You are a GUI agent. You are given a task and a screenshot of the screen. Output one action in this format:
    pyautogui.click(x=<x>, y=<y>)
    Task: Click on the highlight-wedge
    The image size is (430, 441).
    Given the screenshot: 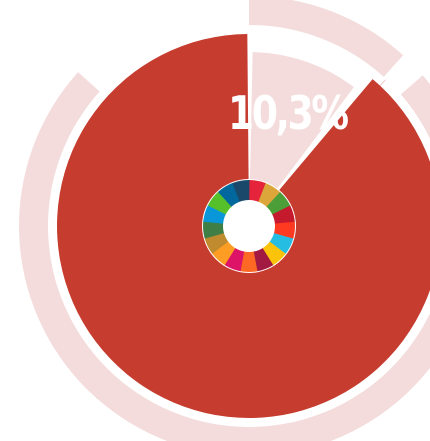 What is the action you would take?
    pyautogui.click(x=317, y=152)
    